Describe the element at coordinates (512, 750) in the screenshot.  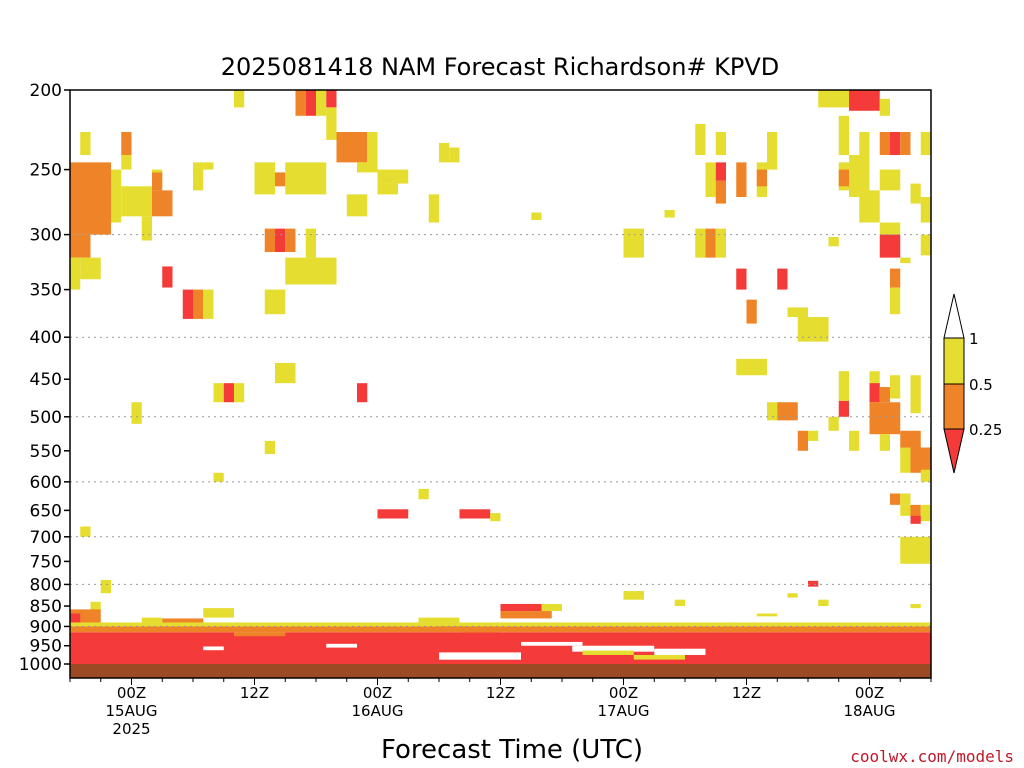
I see `x-axis-label: Forecast Time (UTC)` at that location.